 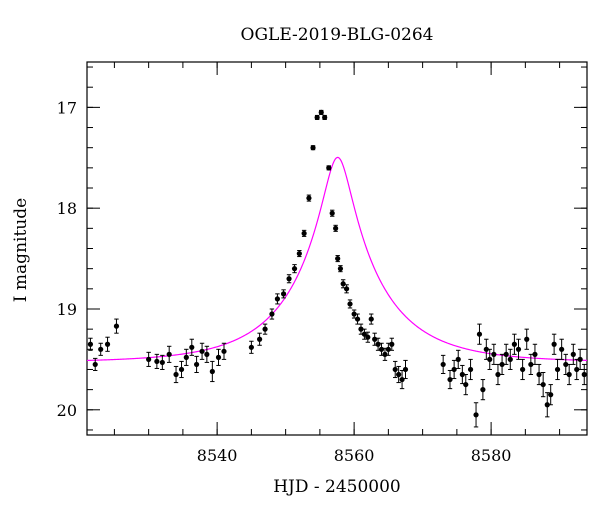 I want to click on x-tick-label: 8560, so click(x=354, y=455).